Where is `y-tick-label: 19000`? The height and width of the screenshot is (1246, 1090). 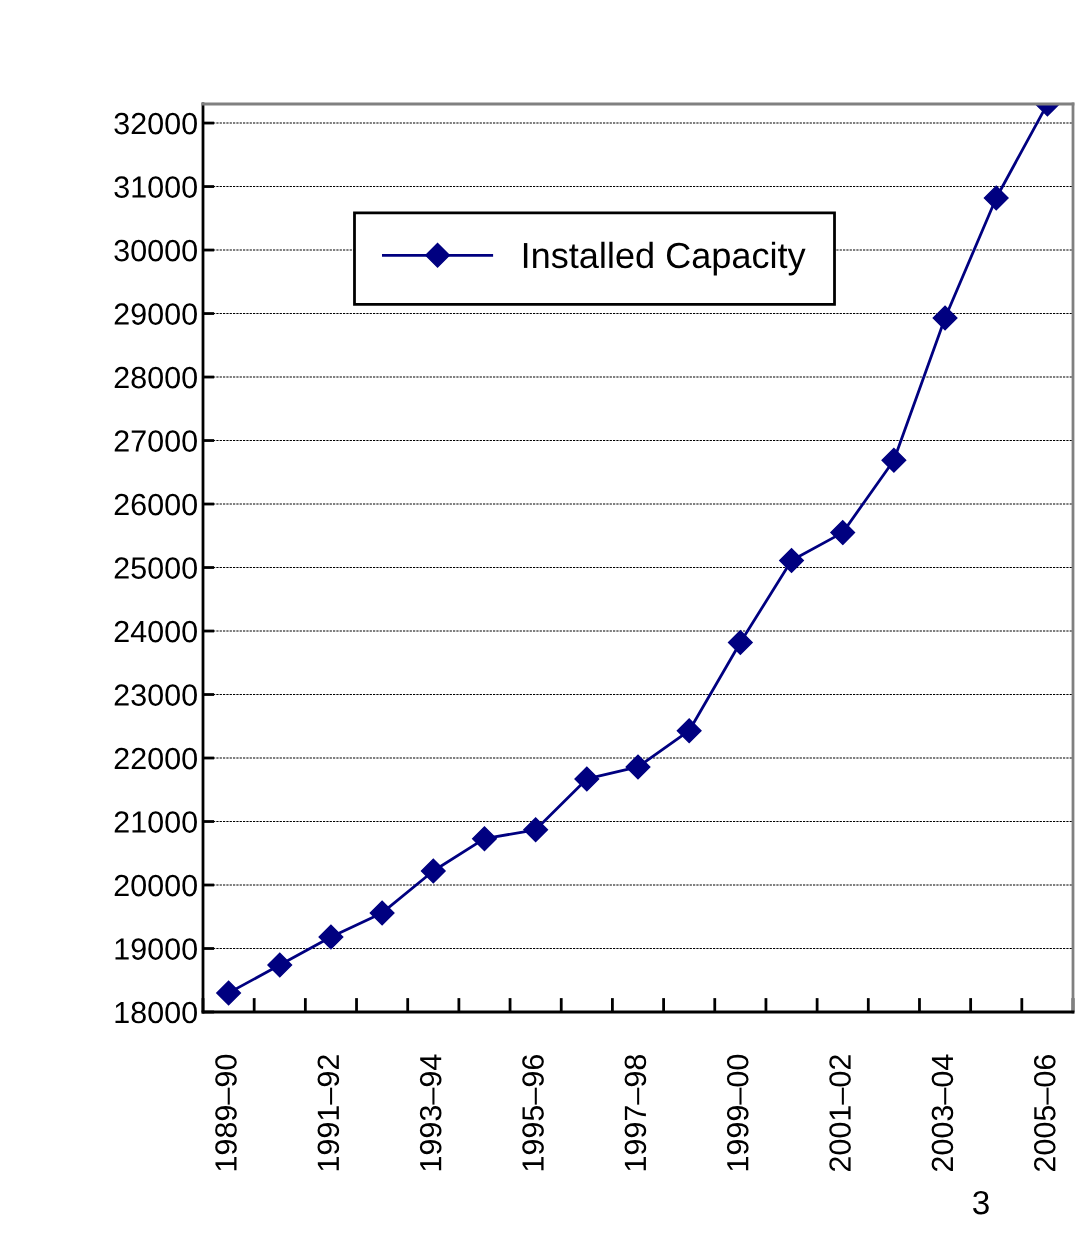
y-tick-label: 19000 is located at coordinates (156, 949).